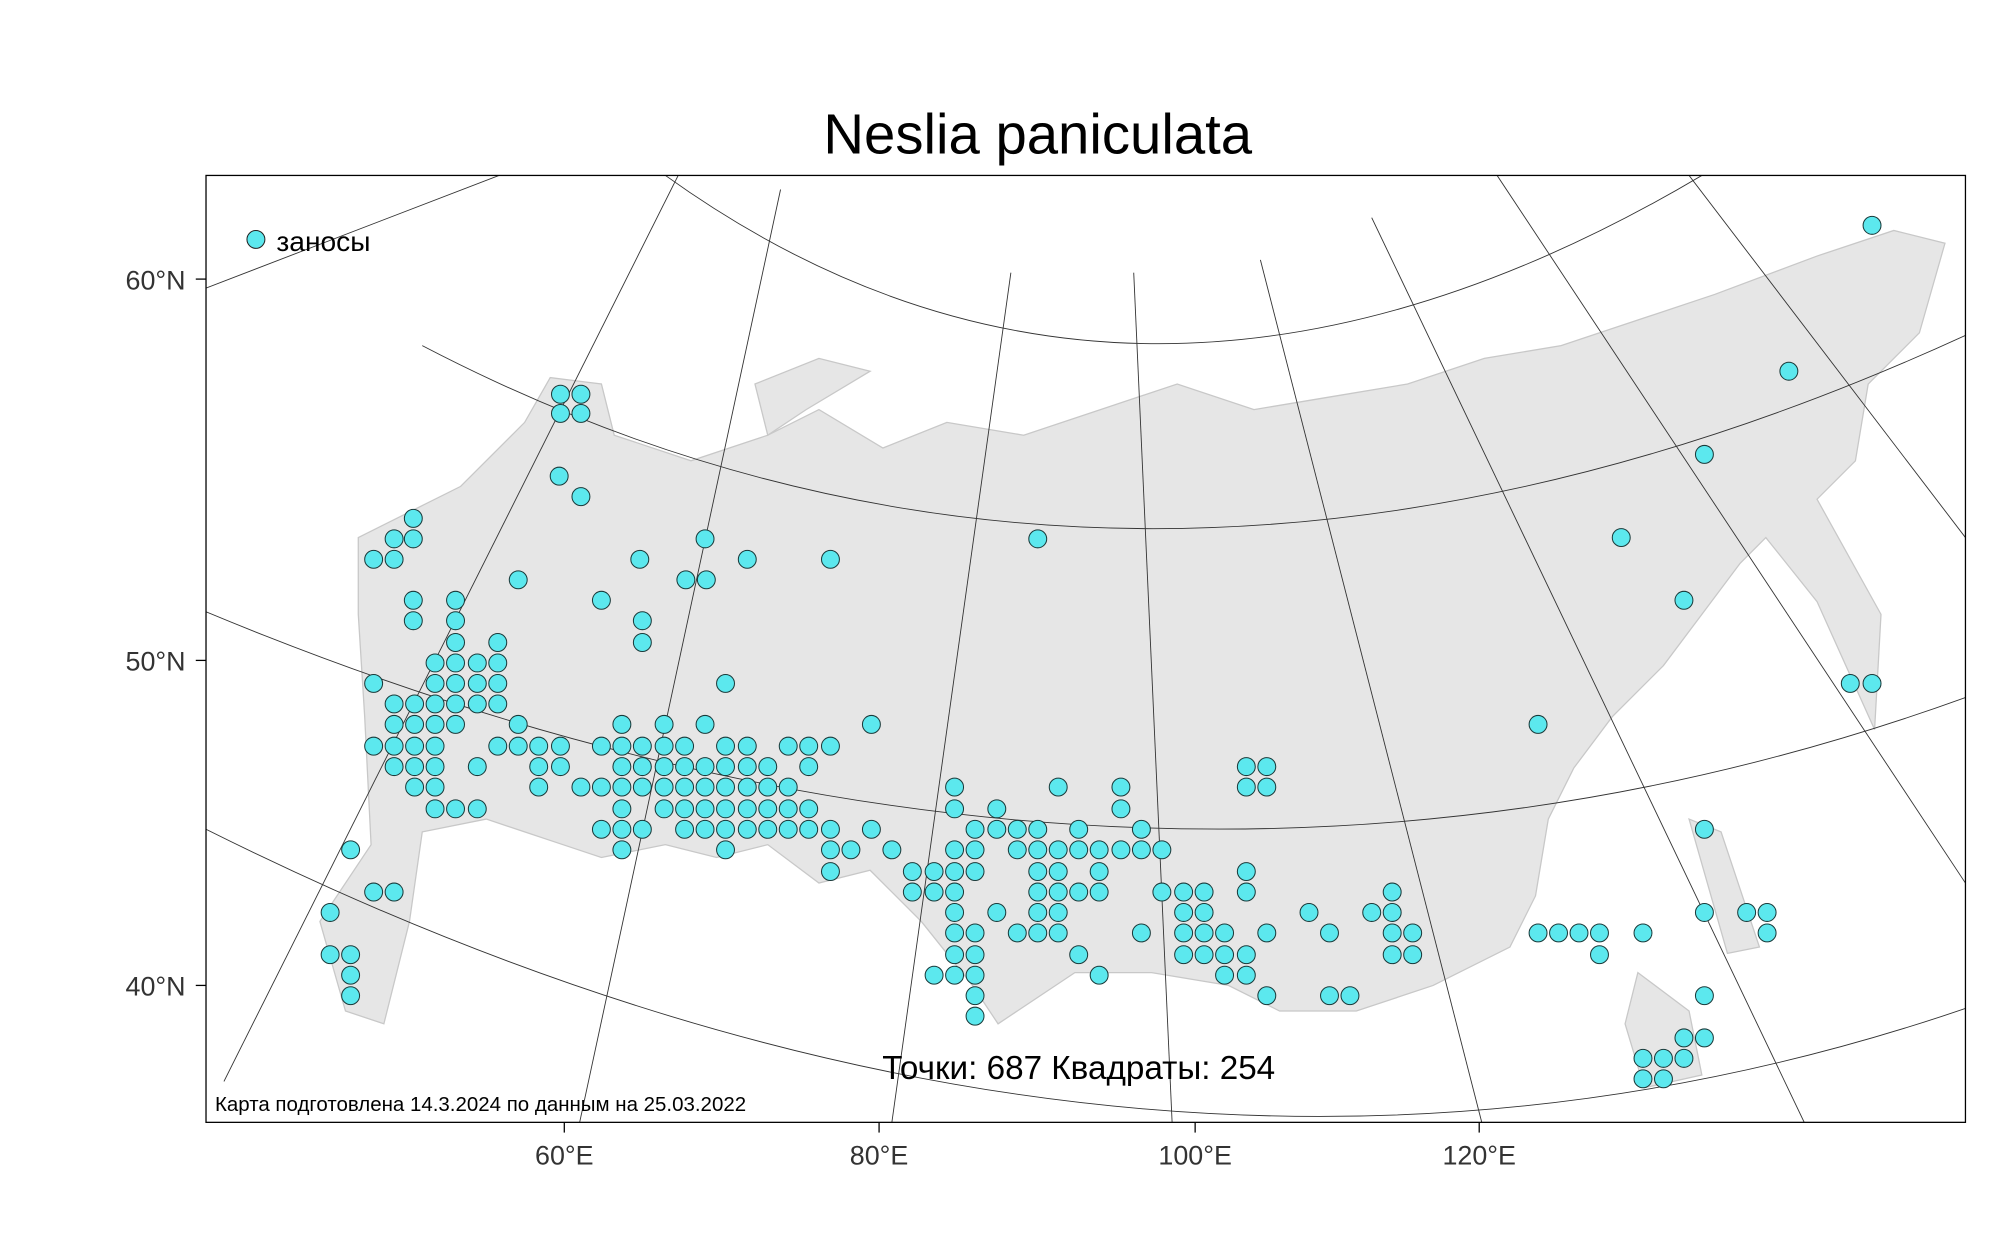 This screenshot has width=2000, height=1253. What do you see at coordinates (256, 239) in the screenshot?
I see `legend-marker` at bounding box center [256, 239].